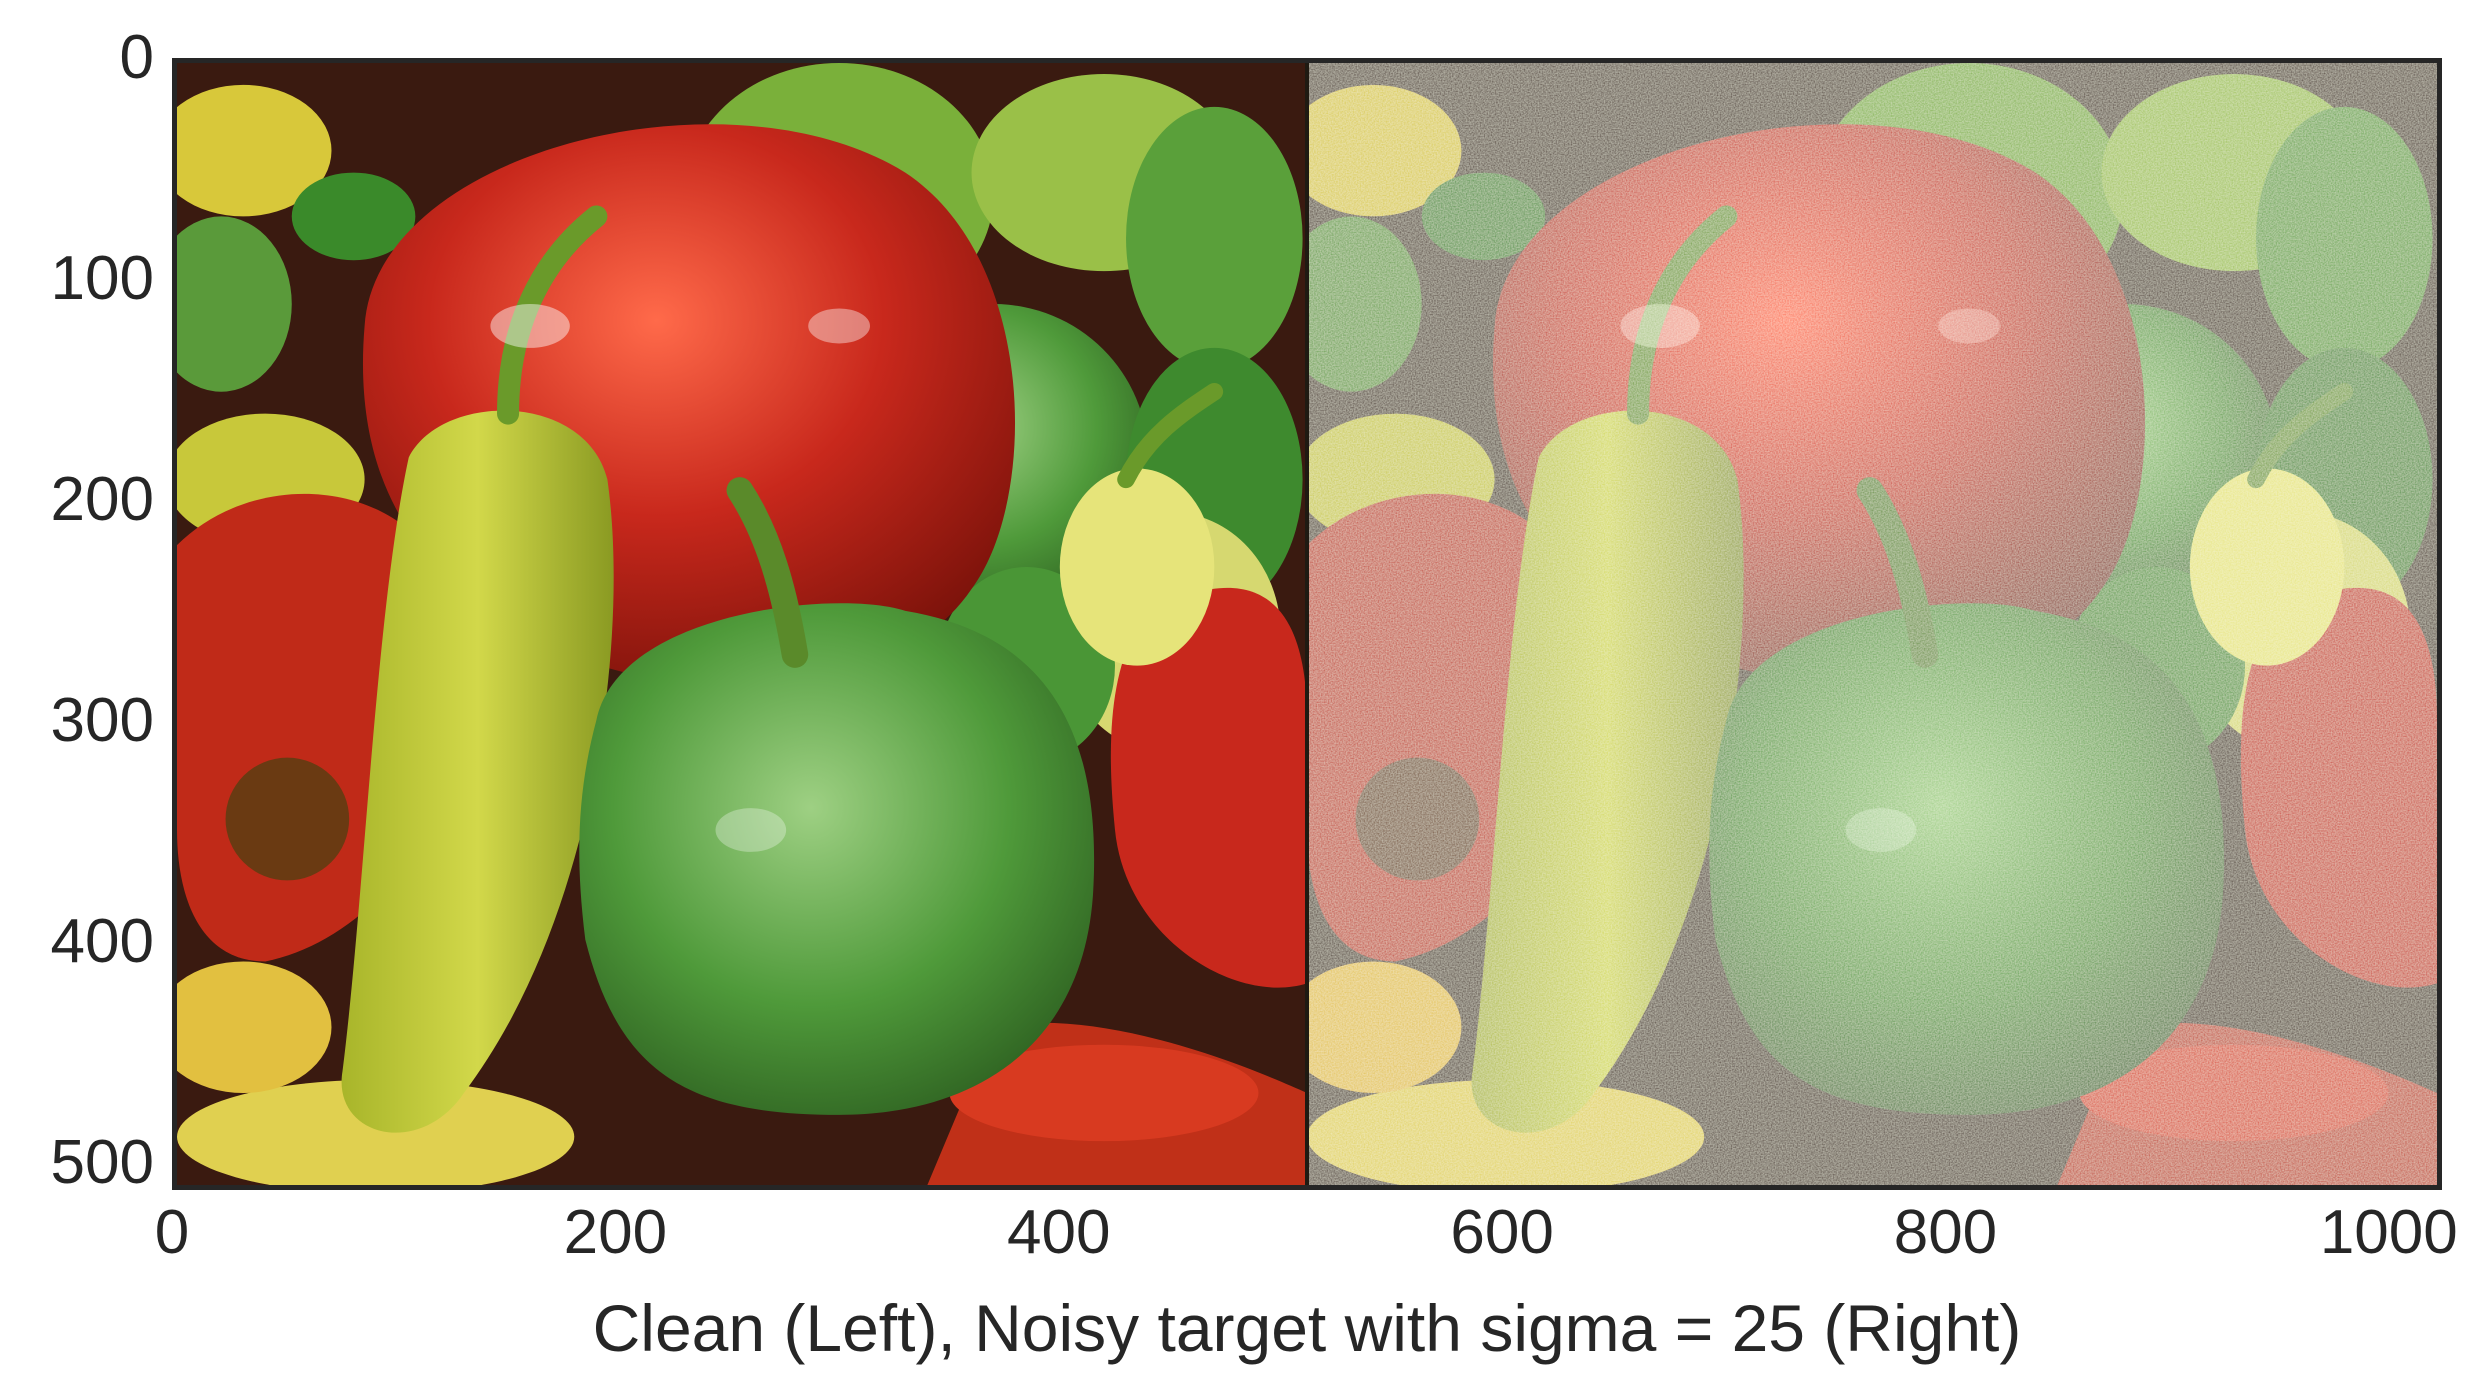  What do you see at coordinates (102, 500) in the screenshot?
I see `y-tick-label: 200` at bounding box center [102, 500].